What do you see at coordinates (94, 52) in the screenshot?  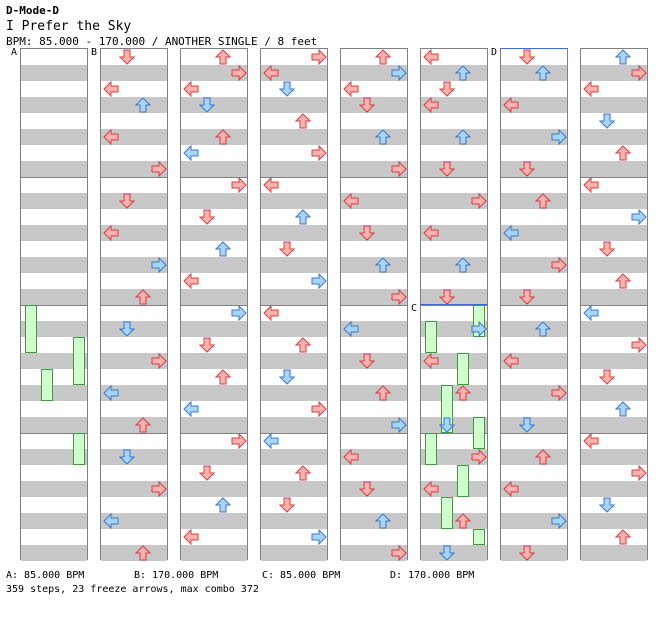 I see `bpm-change-marker: B` at bounding box center [94, 52].